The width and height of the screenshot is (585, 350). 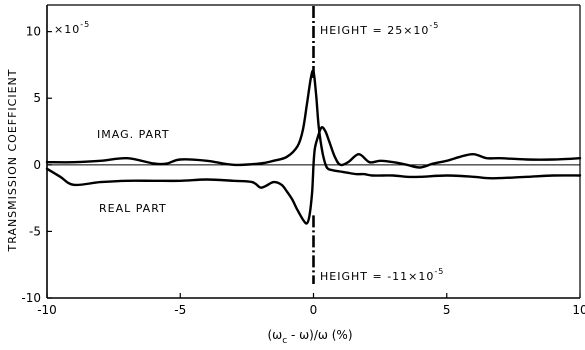 What do you see at coordinates (434, 25) in the screenshot?
I see `height-top-exp: -5` at bounding box center [434, 25].